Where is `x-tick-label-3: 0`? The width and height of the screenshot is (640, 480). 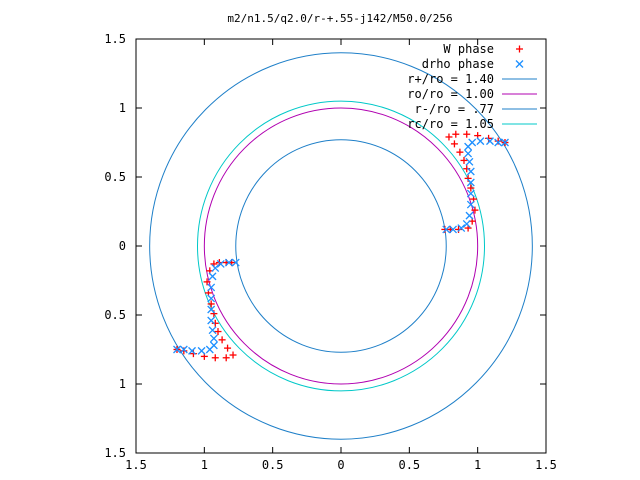 x-tick-label-3: 0 is located at coordinates (340, 465).